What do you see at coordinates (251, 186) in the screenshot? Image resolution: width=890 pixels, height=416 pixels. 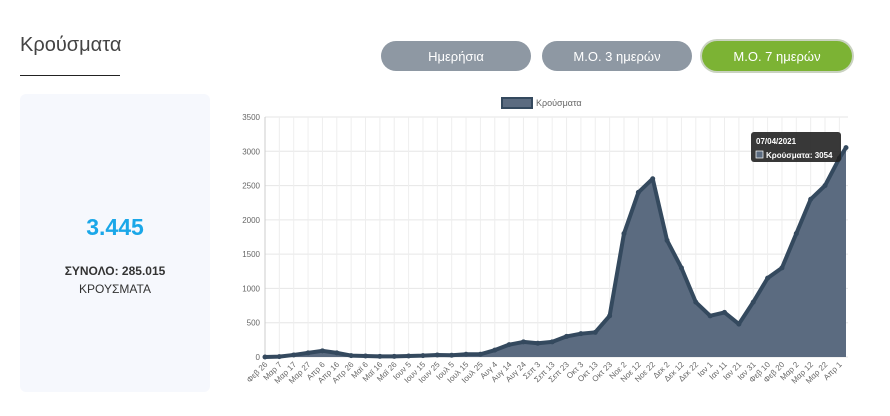 I see `y-tick-label: 2500` at bounding box center [251, 186].